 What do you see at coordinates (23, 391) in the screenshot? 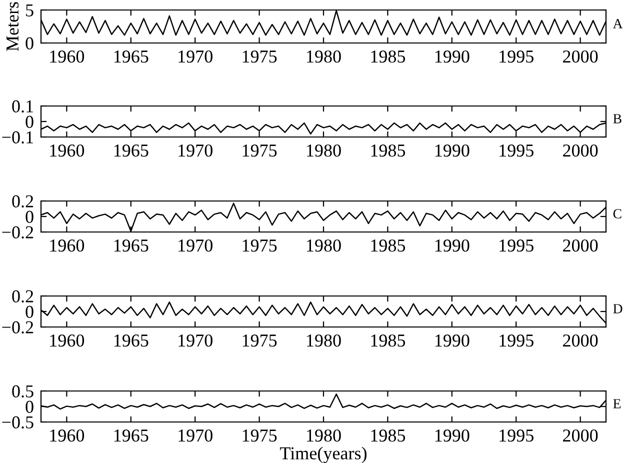
I see `y-tick-label: 0.5` at bounding box center [23, 391].